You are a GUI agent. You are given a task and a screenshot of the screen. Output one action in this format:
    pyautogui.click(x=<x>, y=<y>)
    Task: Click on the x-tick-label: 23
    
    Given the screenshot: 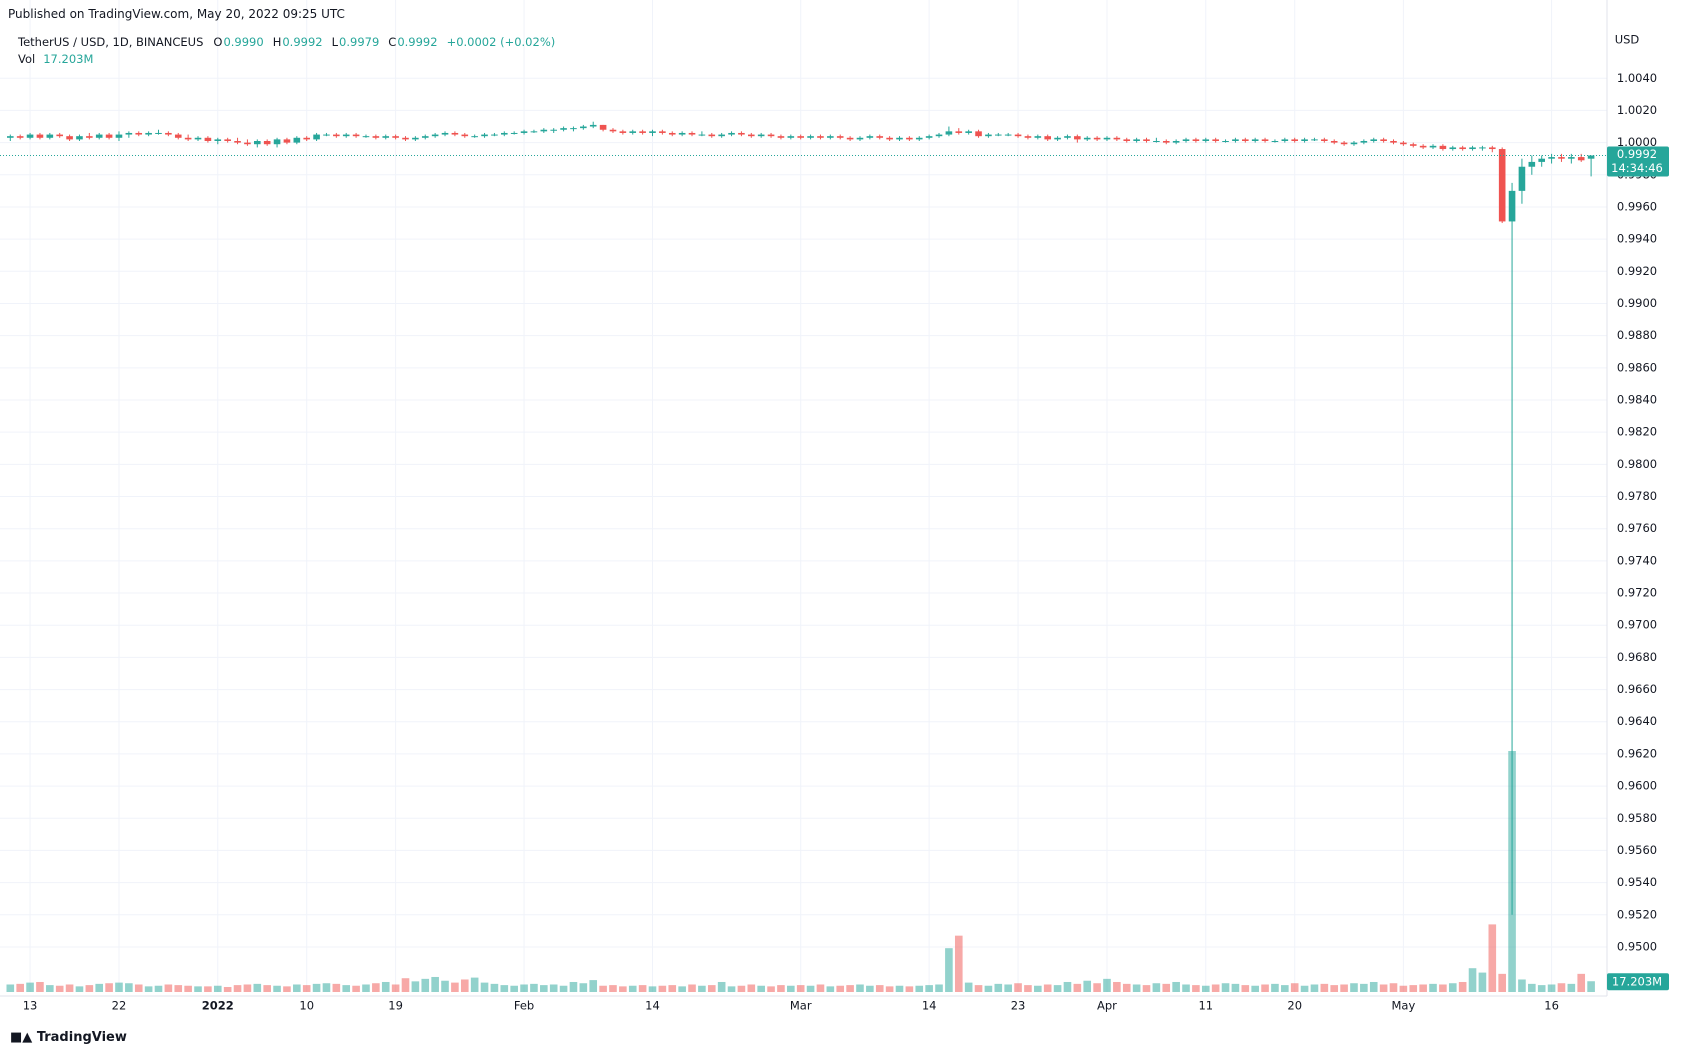 What is the action you would take?
    pyautogui.click(x=1018, y=1006)
    